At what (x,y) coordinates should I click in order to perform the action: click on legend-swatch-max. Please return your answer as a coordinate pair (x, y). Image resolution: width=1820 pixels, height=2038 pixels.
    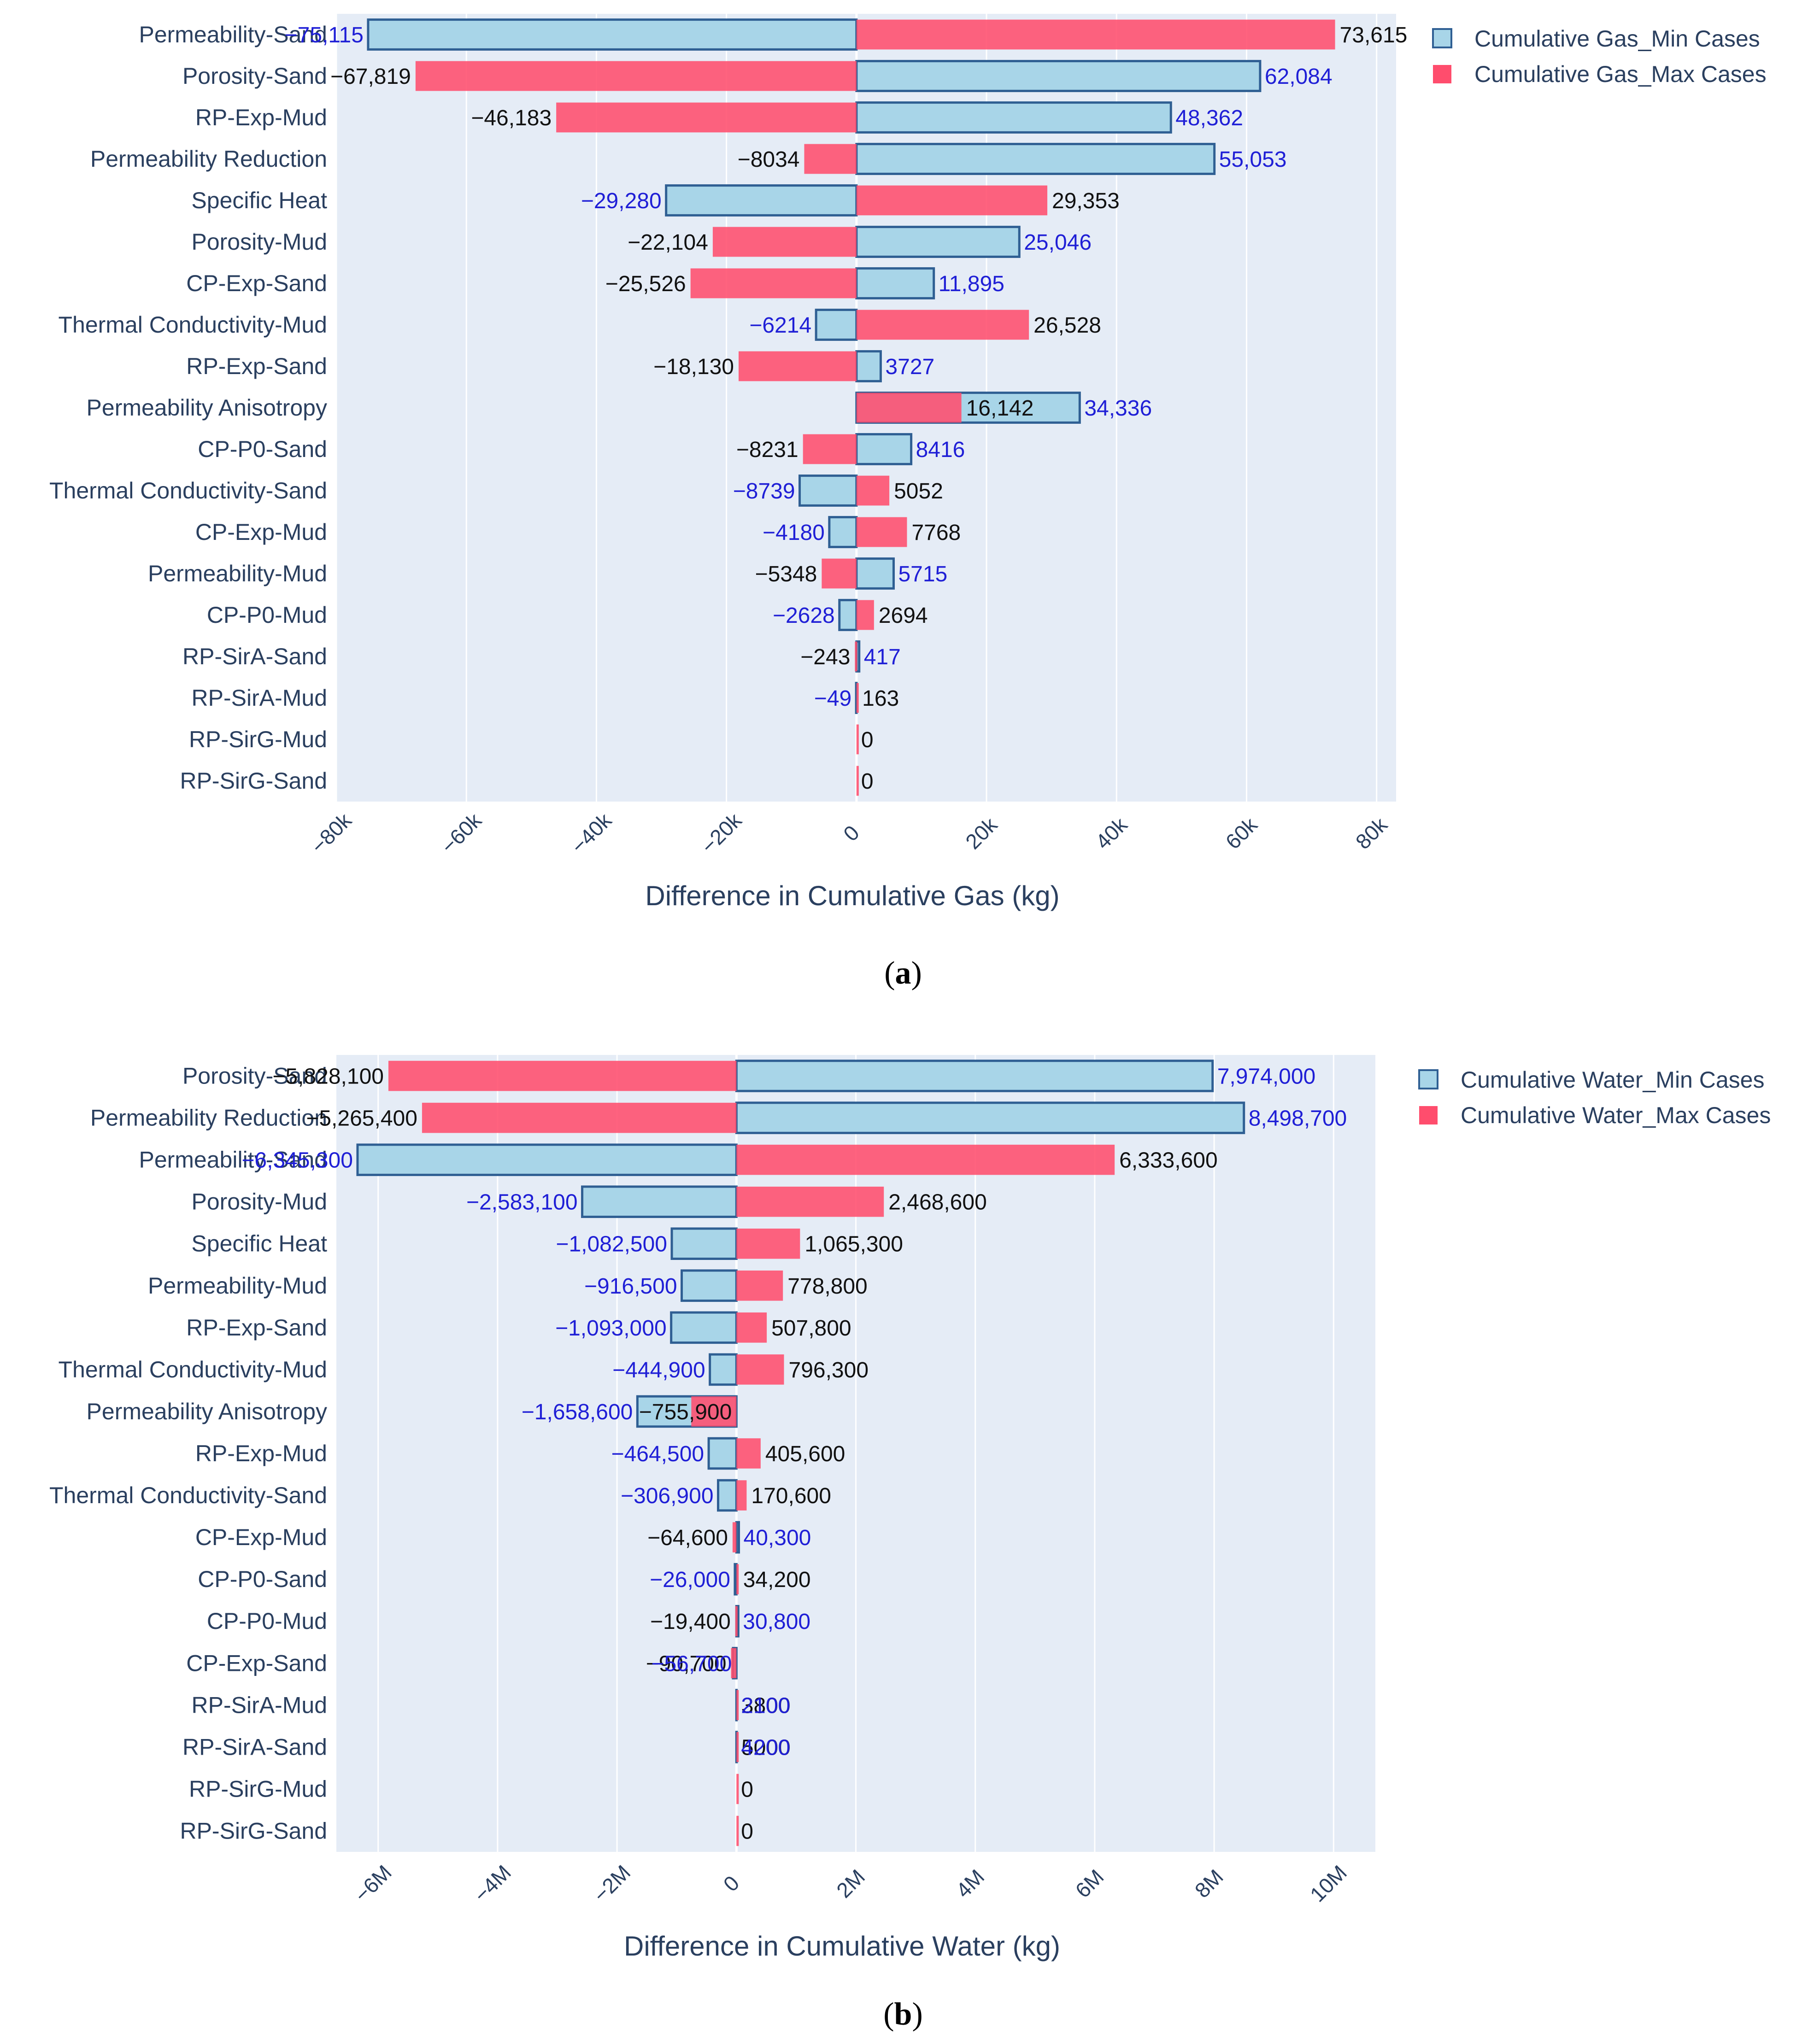
    Looking at the image, I should click on (1428, 1115).